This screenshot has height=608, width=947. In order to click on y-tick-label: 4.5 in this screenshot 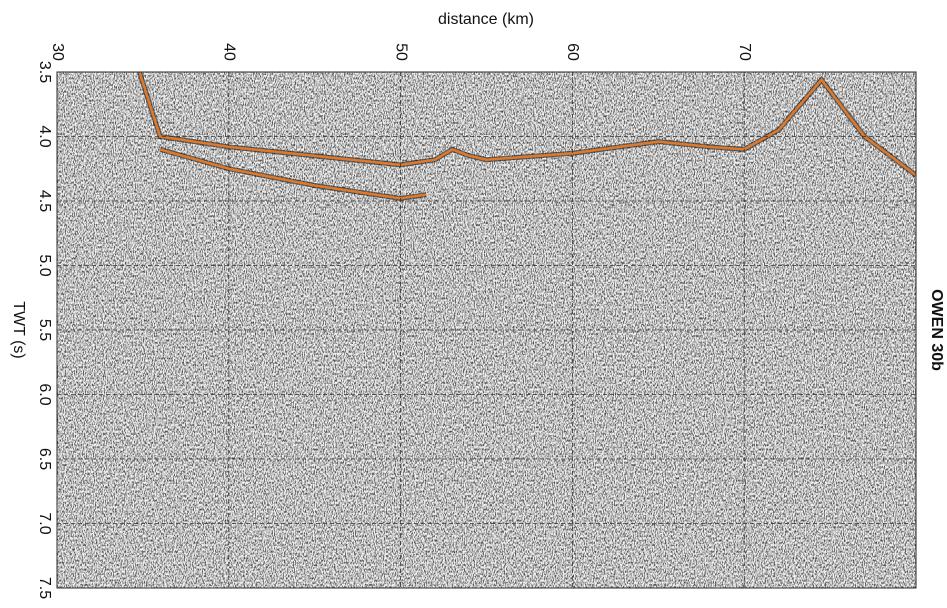, I will do `click(44, 201)`.